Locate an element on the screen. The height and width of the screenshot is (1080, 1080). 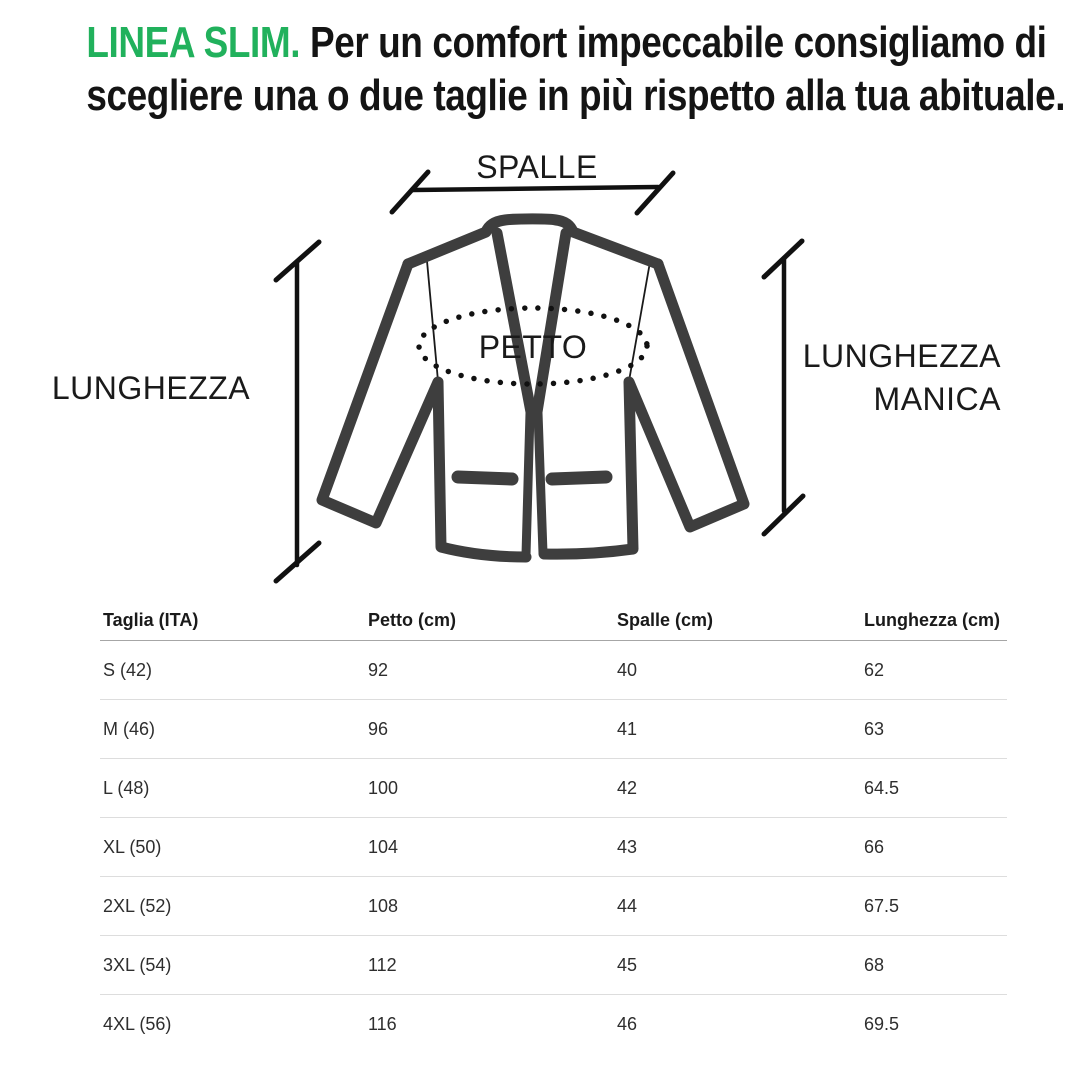
table-row: S (42) 92 40 62 is located at coordinates (553, 670).